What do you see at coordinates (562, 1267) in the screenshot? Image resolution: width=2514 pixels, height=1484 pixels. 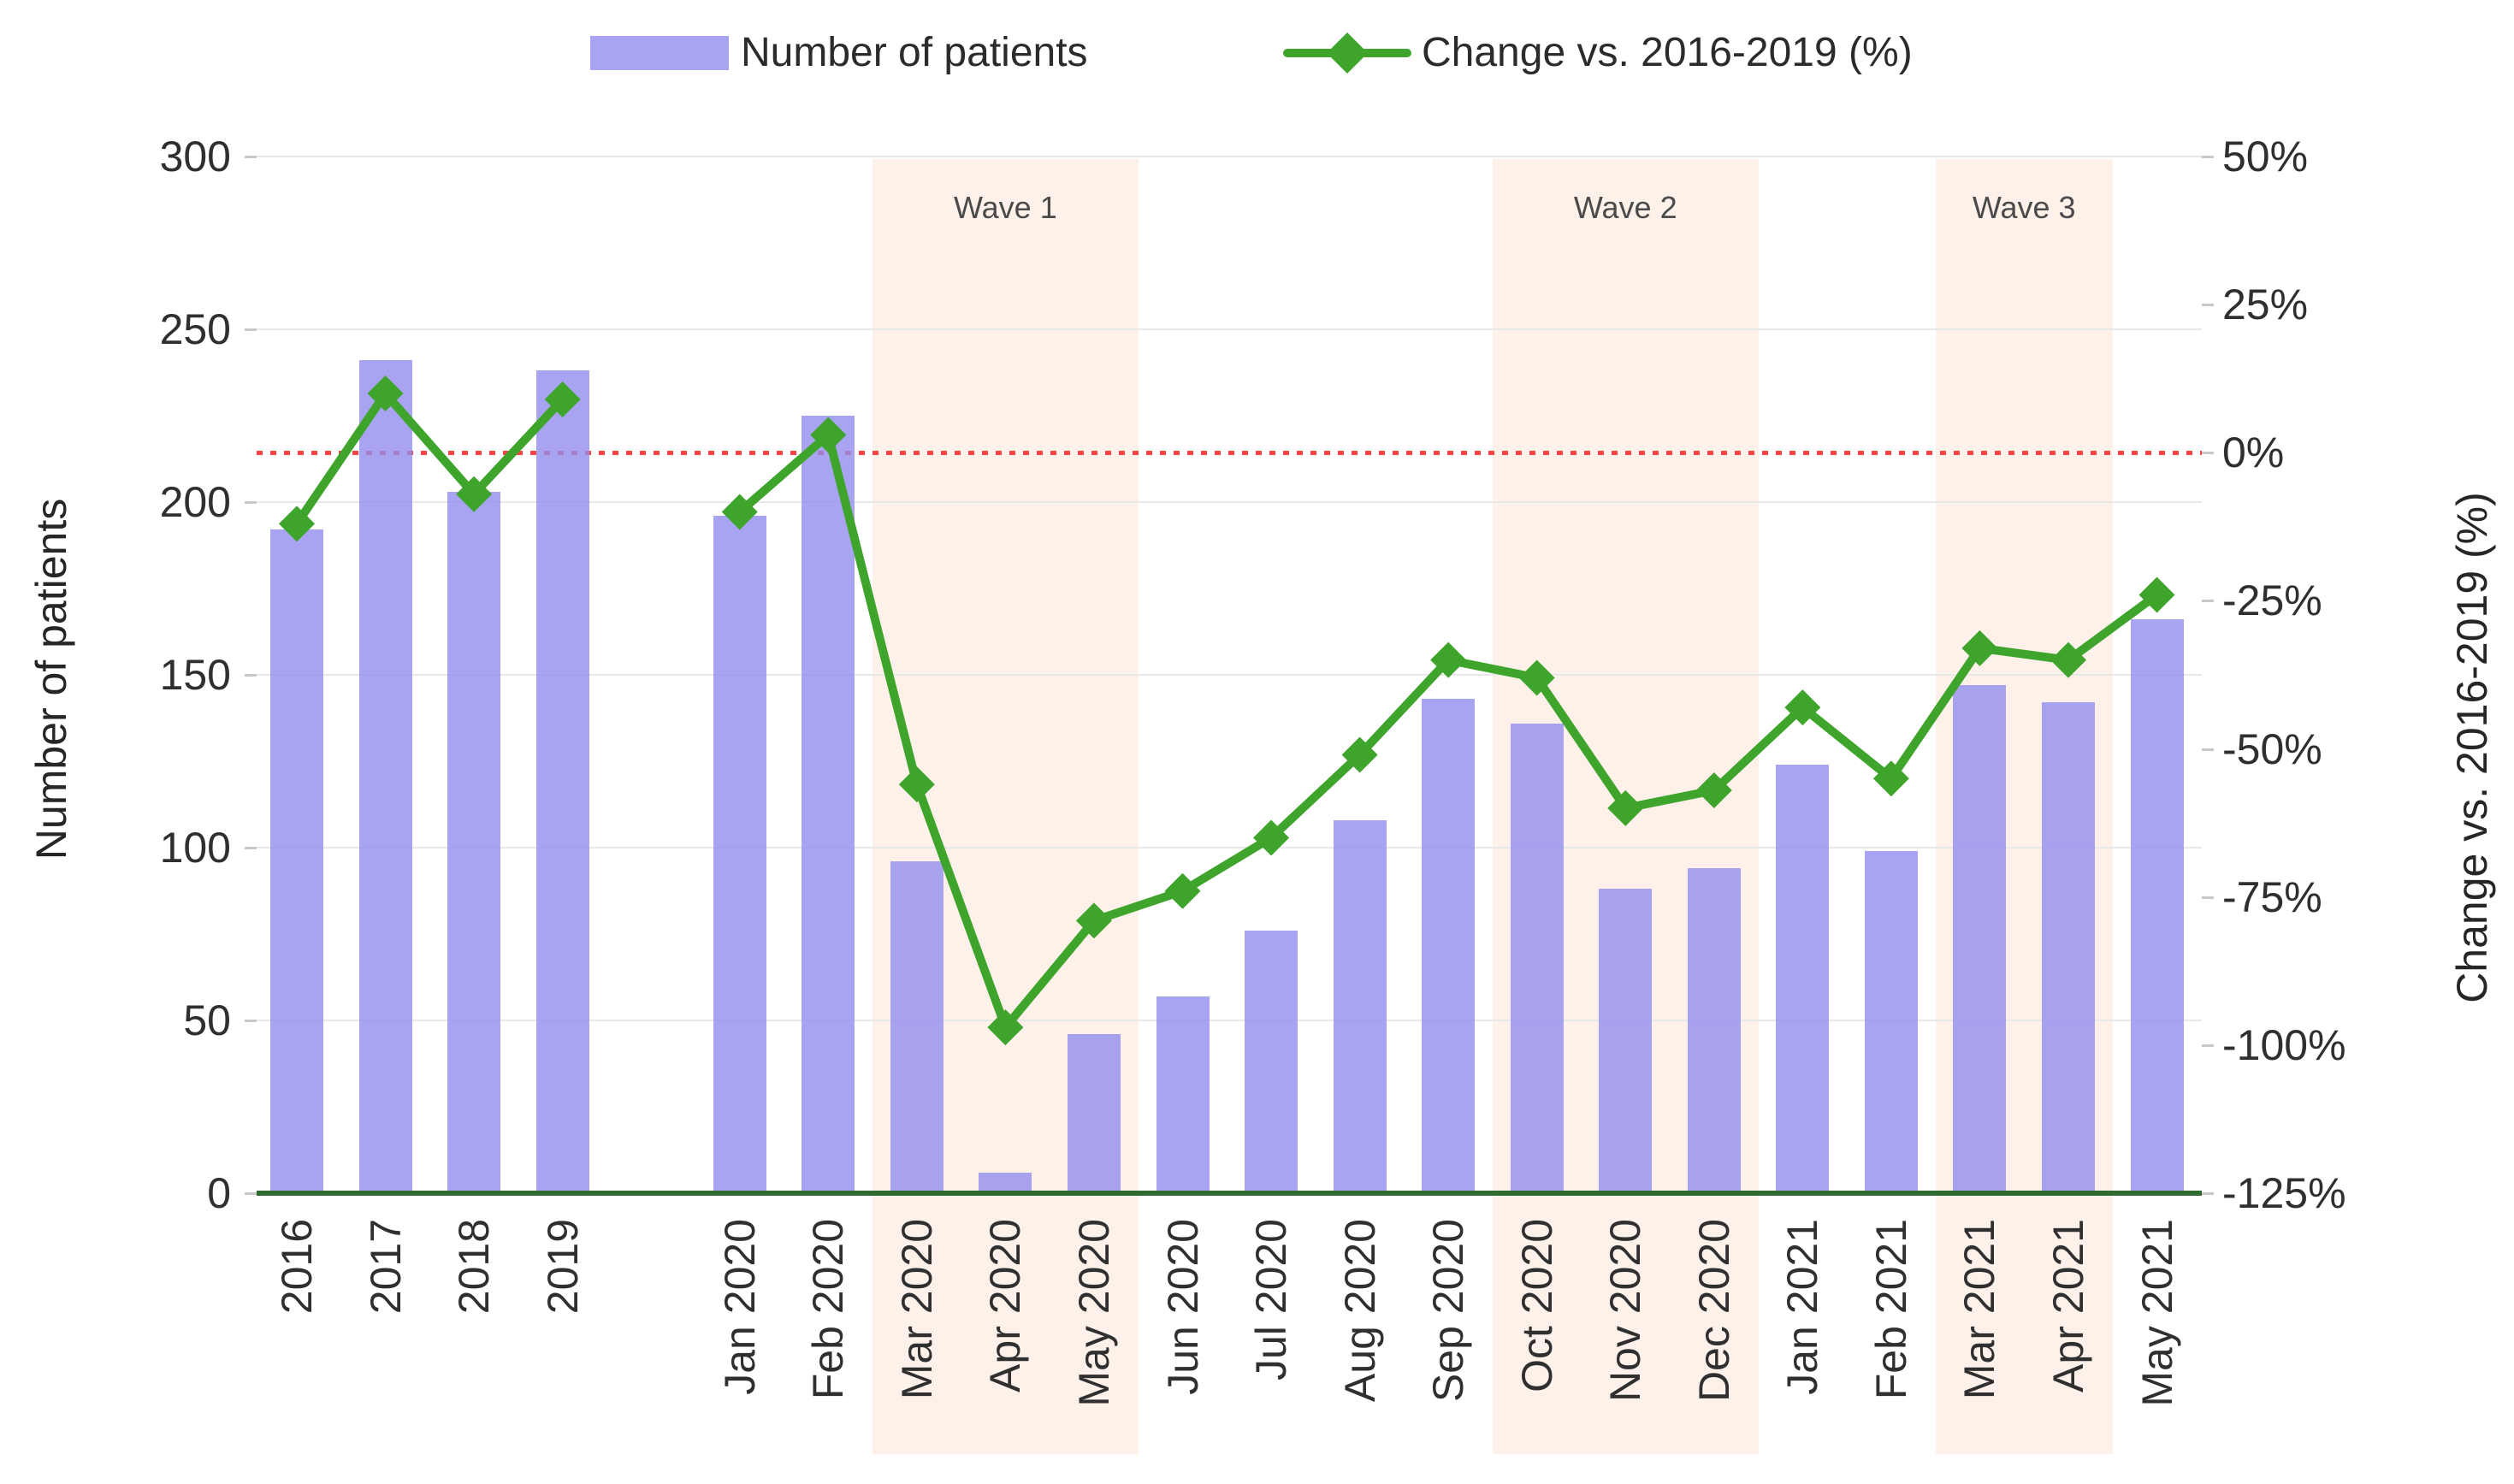 I see `x-tick-label: 2019` at bounding box center [562, 1267].